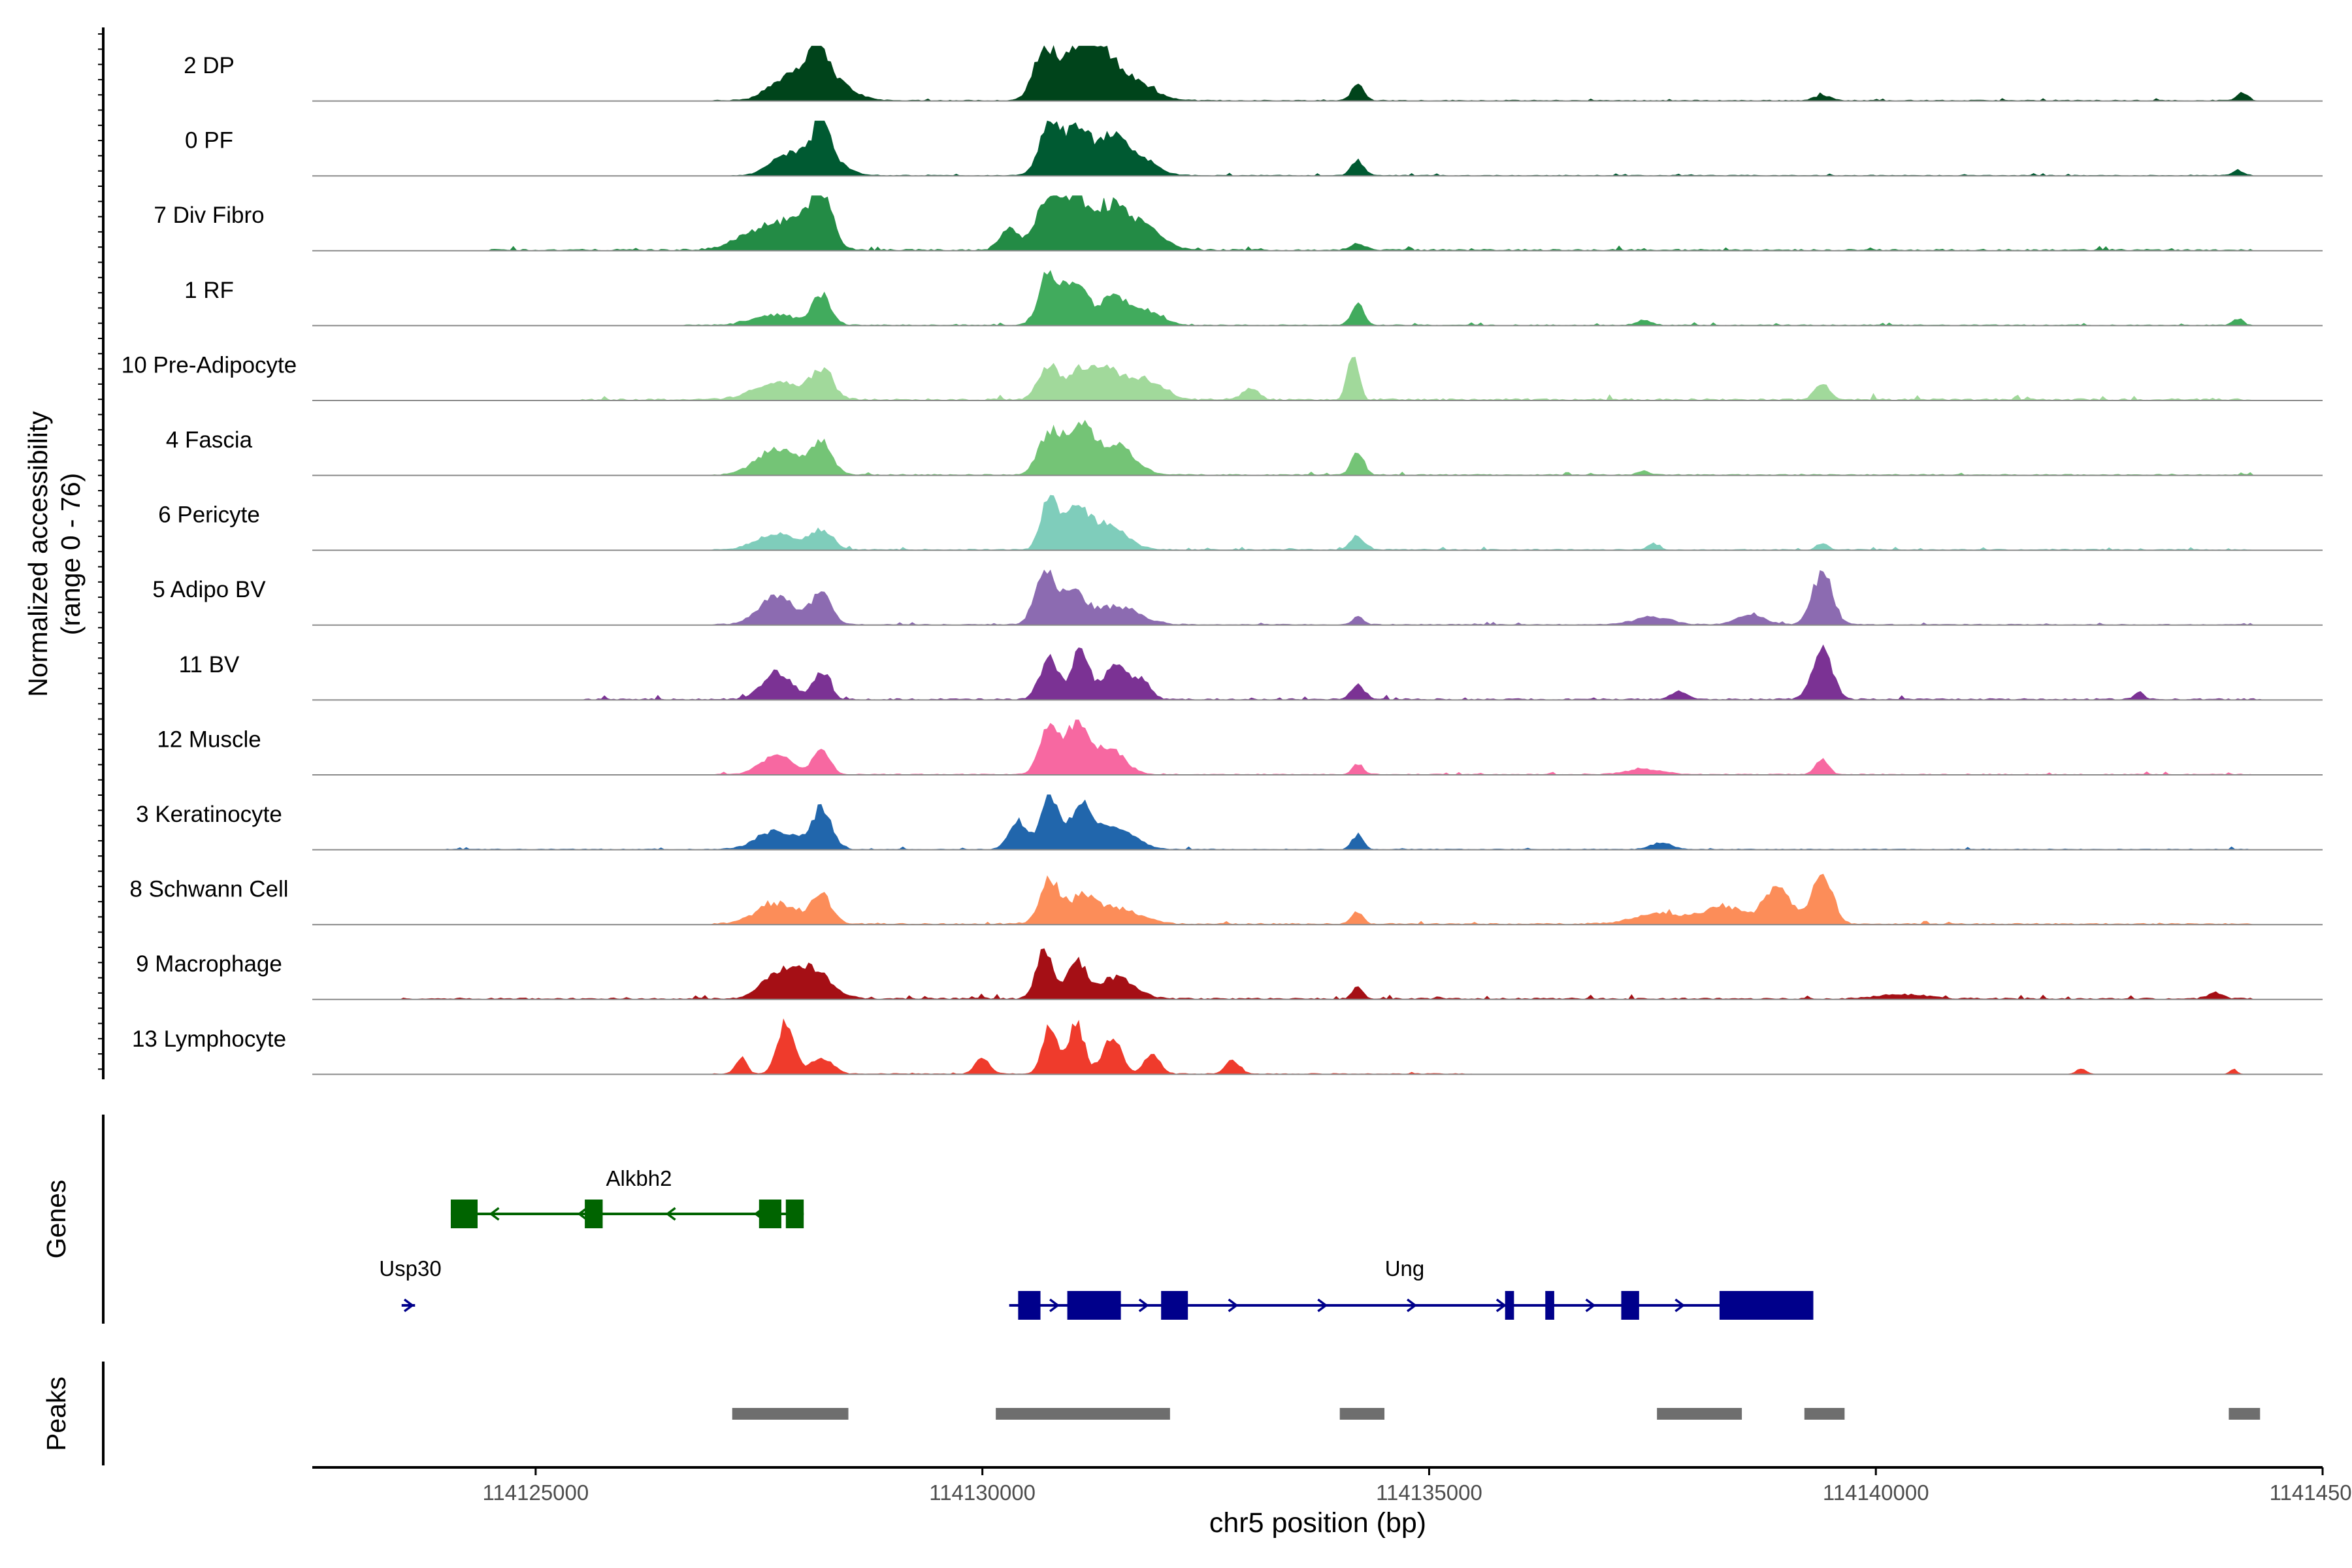 The height and width of the screenshot is (1568, 2352). What do you see at coordinates (1238, 223) in the screenshot?
I see `track-7-div-fibro: 7 Div Fibro` at bounding box center [1238, 223].